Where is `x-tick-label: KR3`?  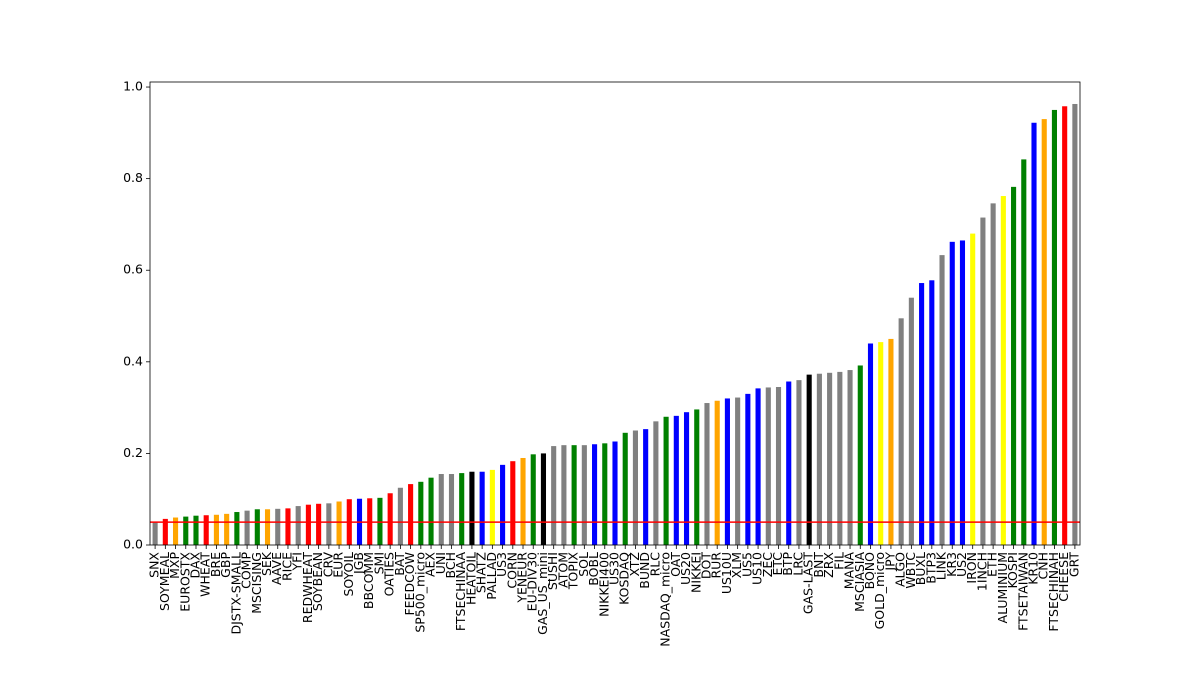
x-tick-label: KR3 is located at coordinates (951, 564).